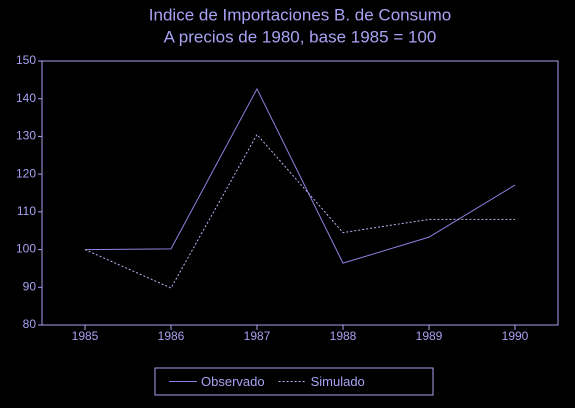 Image resolution: width=575 pixels, height=408 pixels. I want to click on x-tick-label: 1985, so click(85, 336).